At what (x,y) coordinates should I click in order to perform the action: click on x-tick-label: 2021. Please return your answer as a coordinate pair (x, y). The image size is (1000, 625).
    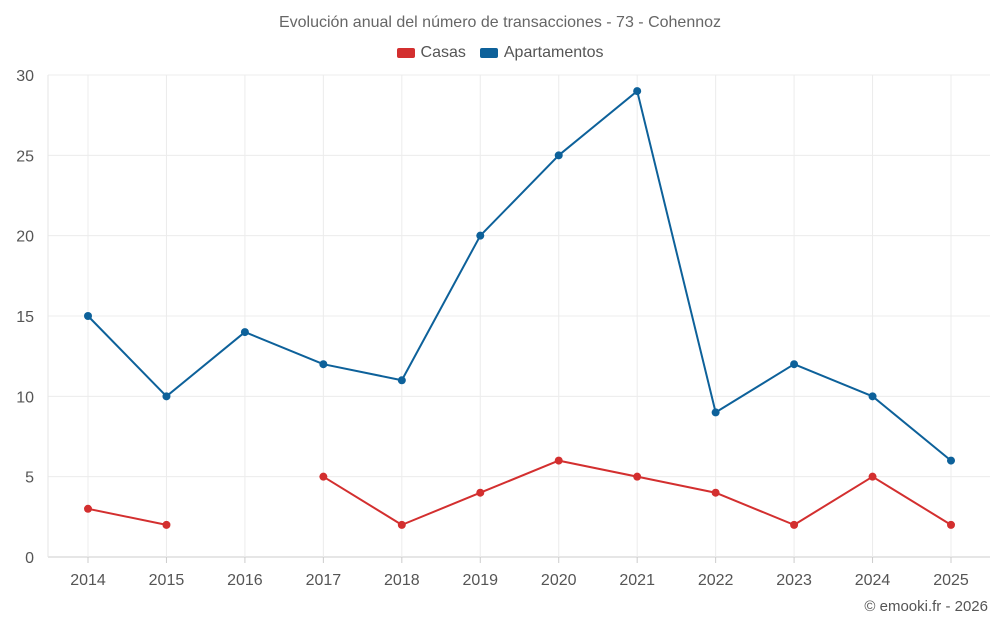
    Looking at the image, I should click on (637, 580).